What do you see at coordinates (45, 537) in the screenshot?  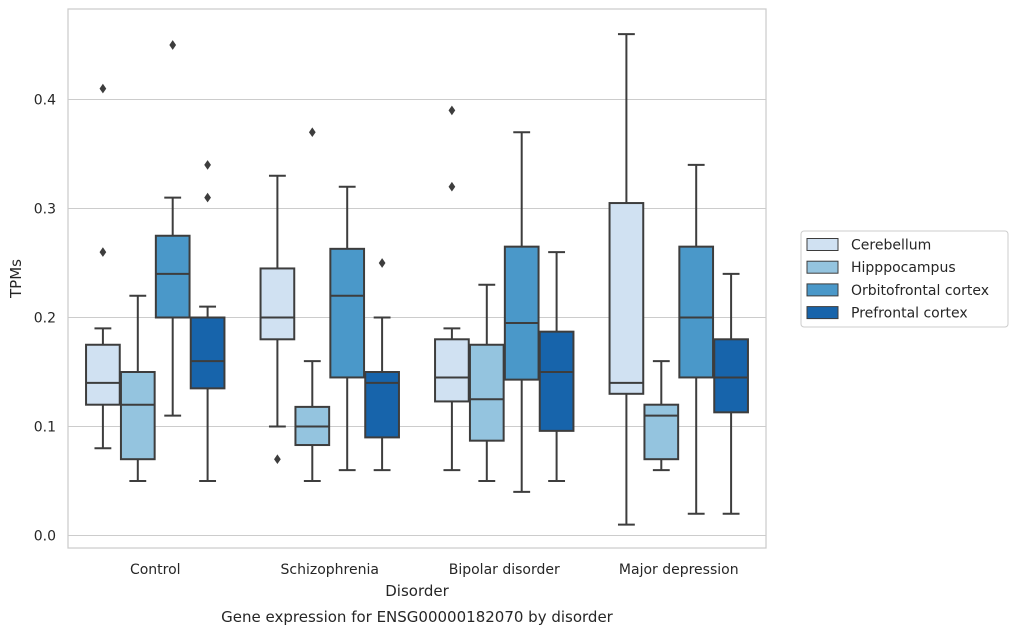 I see `y-tick-label: 0.0` at bounding box center [45, 537].